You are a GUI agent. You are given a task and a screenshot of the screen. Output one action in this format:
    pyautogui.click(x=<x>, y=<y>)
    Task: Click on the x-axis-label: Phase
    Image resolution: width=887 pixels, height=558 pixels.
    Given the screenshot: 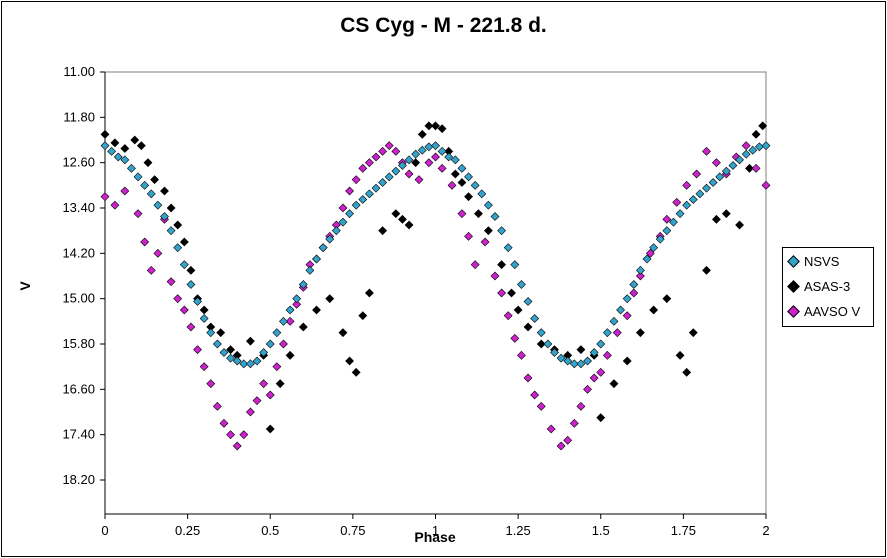 What is the action you would take?
    pyautogui.click(x=434, y=537)
    